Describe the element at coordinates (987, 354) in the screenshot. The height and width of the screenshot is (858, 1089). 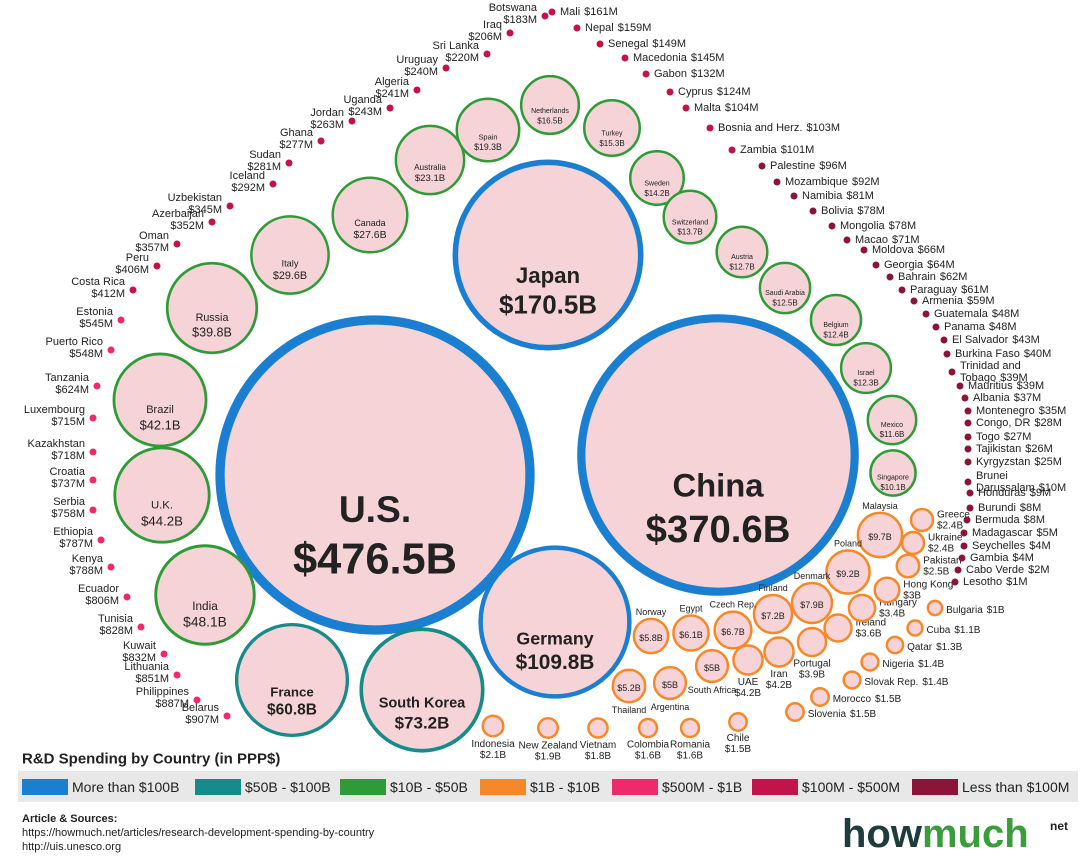
I see `country-name: Burkina Faso` at that location.